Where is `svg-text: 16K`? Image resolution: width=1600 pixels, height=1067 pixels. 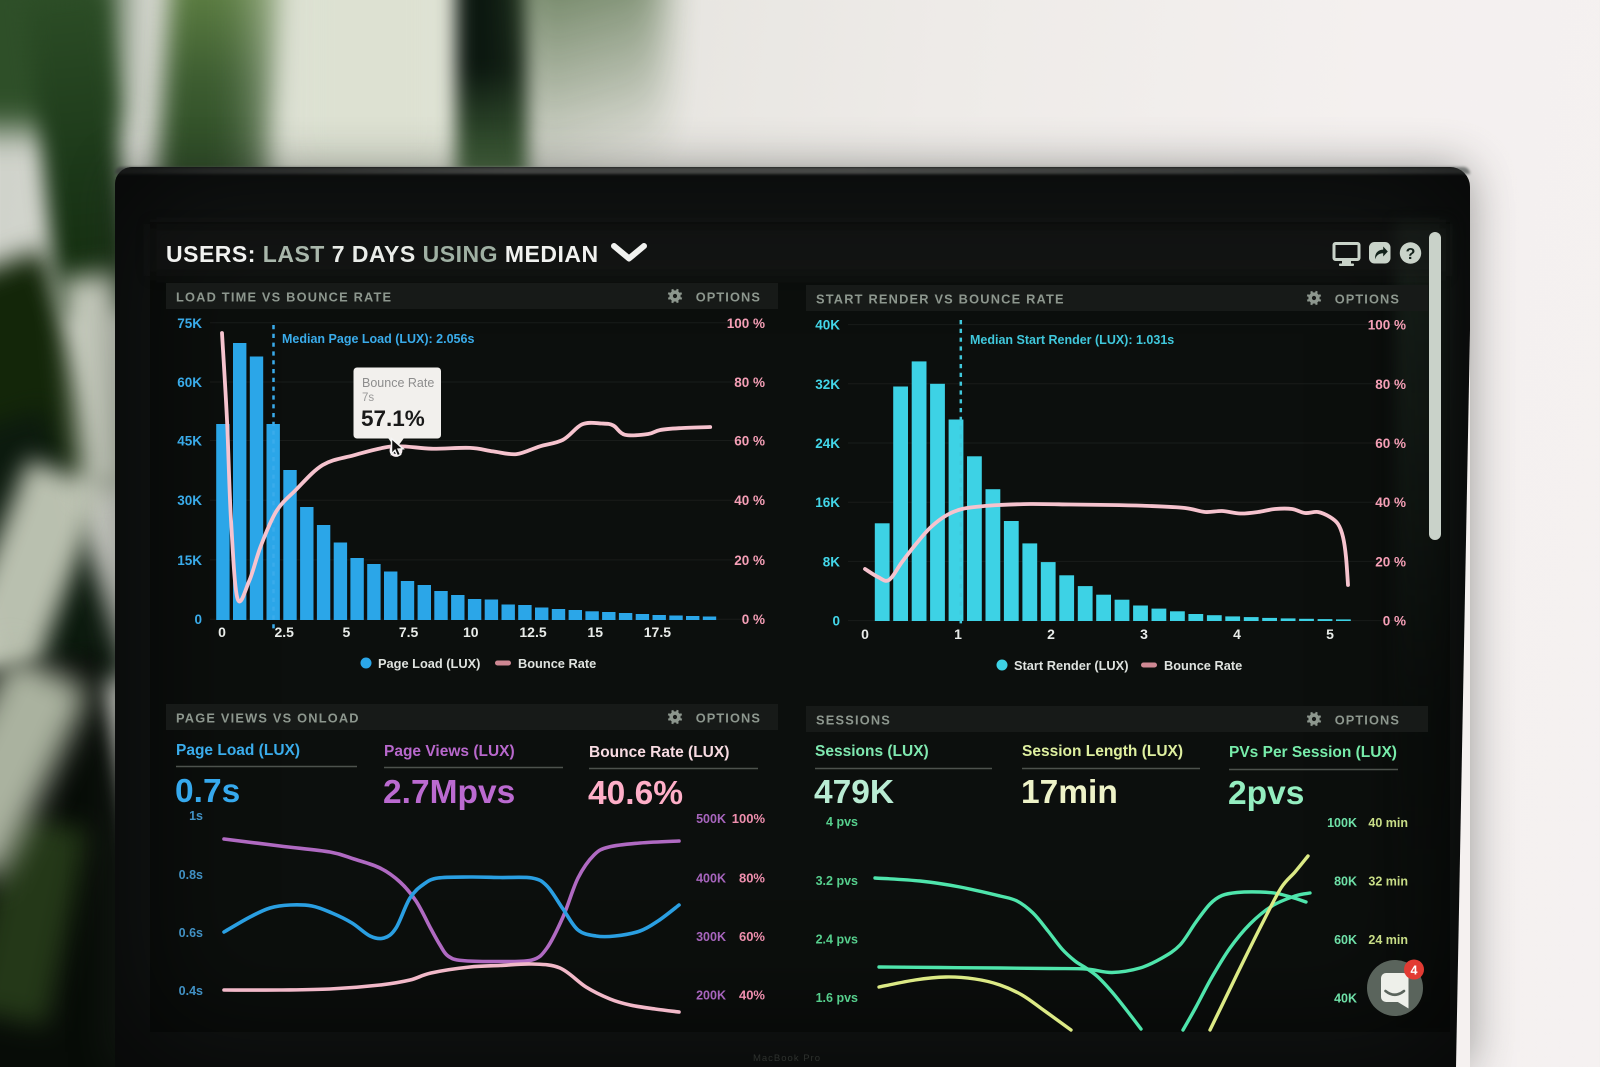
svg-text: 16K is located at coordinates (827, 502).